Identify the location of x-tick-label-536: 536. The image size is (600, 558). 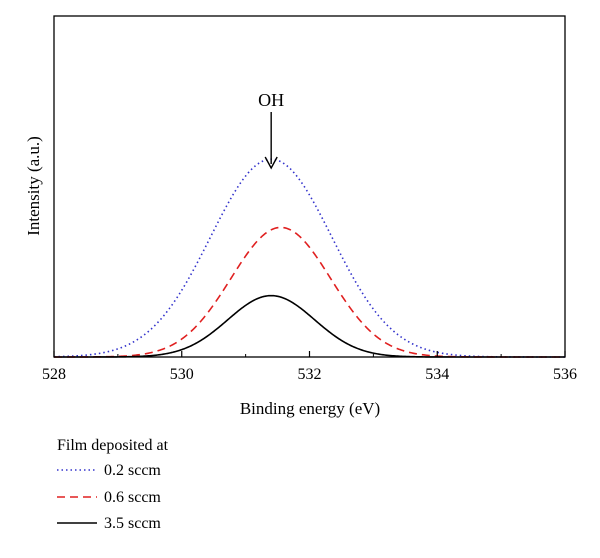
(565, 374).